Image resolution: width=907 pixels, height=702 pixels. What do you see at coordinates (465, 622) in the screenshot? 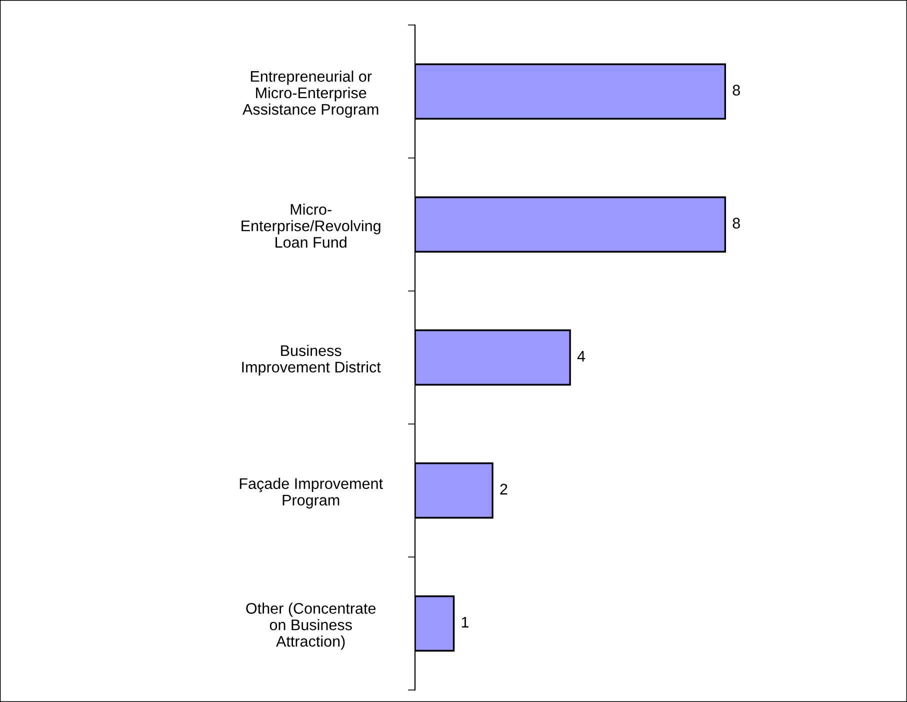
I see `data-label: 1` at bounding box center [465, 622].